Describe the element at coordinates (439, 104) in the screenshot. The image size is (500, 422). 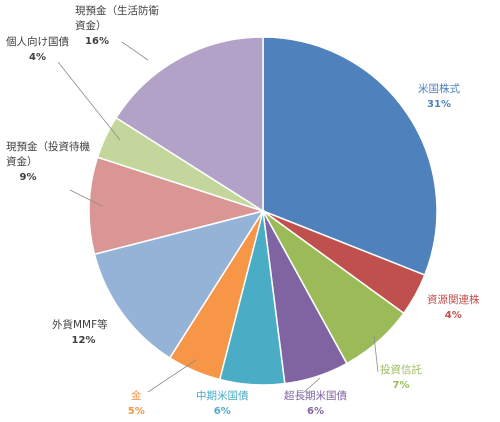
I see `slice-value-label: 31%` at that location.